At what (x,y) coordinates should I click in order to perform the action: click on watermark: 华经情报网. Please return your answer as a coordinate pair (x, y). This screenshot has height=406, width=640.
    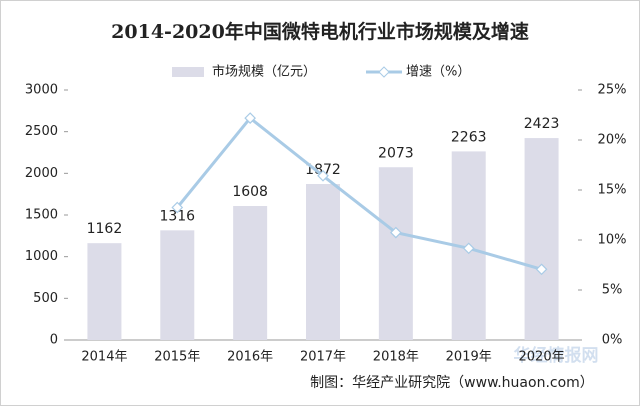
    Looking at the image, I should click on (556, 355).